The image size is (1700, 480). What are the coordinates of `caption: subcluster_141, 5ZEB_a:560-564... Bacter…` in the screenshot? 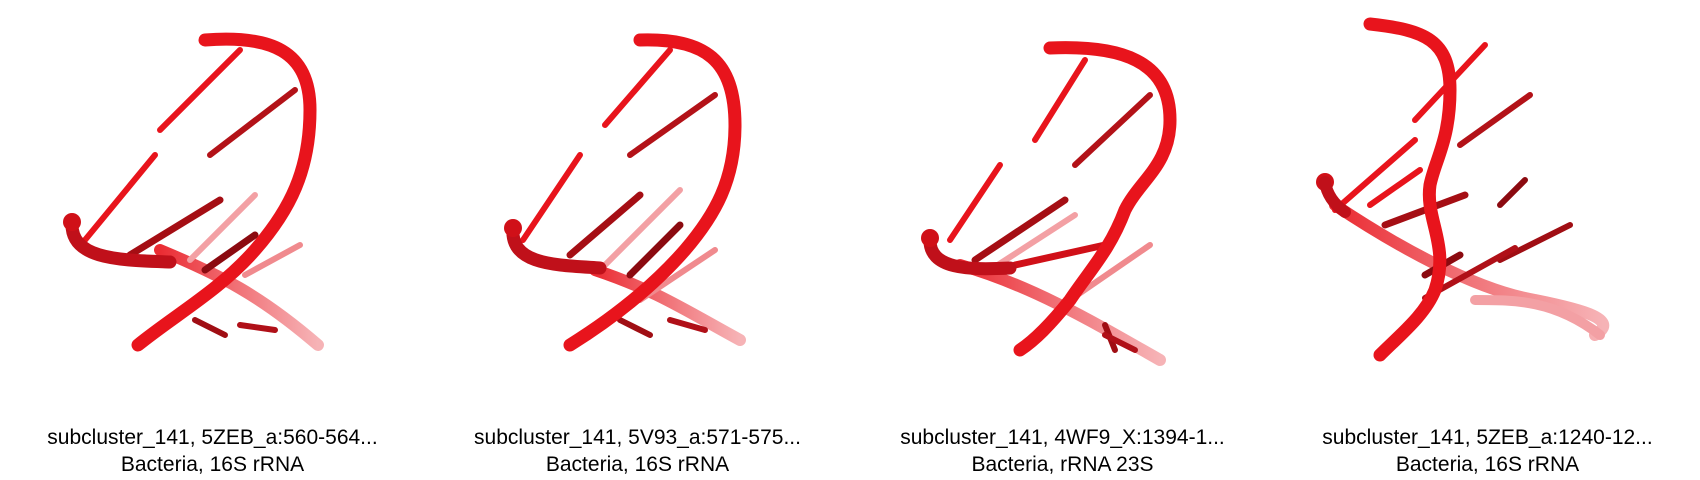 It's located at (212, 451).